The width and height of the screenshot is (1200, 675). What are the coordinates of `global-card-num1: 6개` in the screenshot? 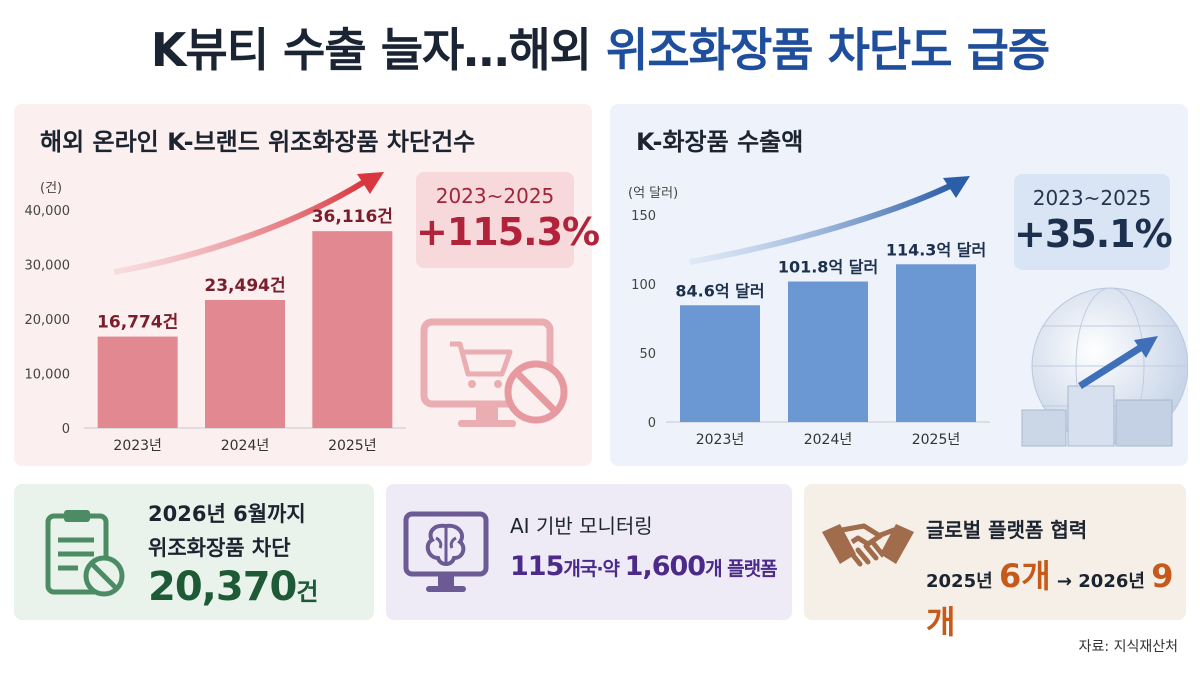 It's located at (1024, 576).